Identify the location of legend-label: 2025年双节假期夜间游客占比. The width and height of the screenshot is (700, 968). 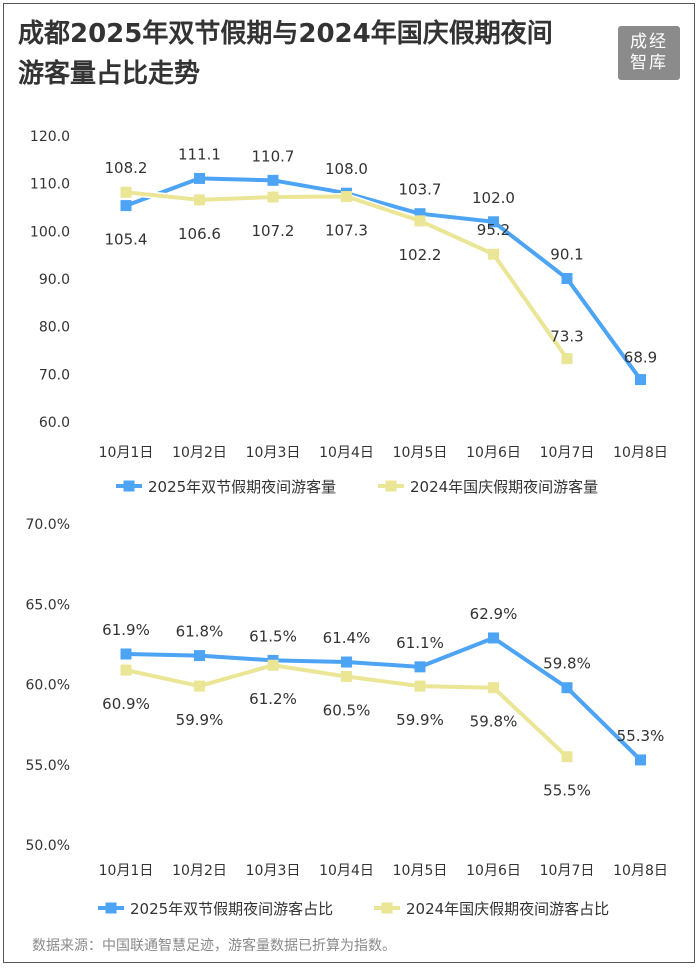
(231, 909).